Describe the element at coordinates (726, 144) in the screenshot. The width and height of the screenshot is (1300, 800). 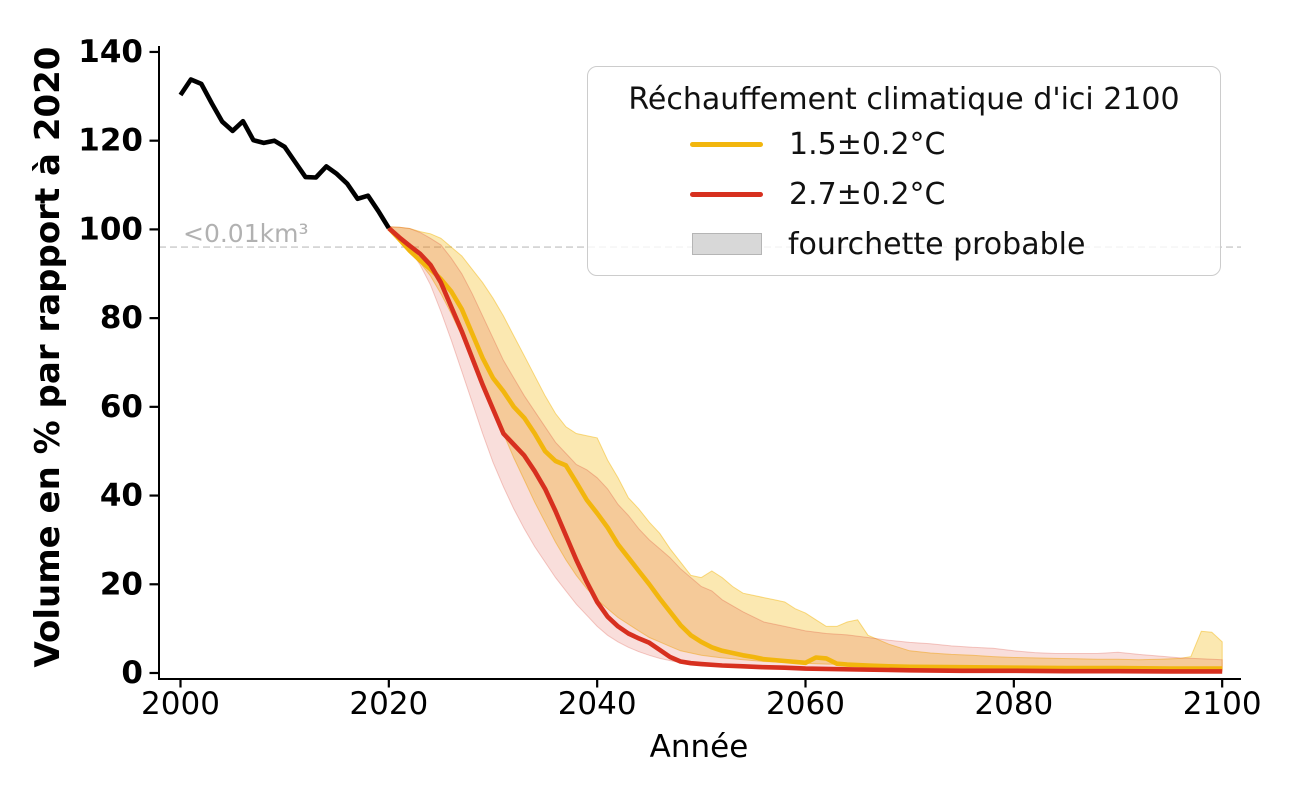
I see `legend-swatch-1p5-line` at that location.